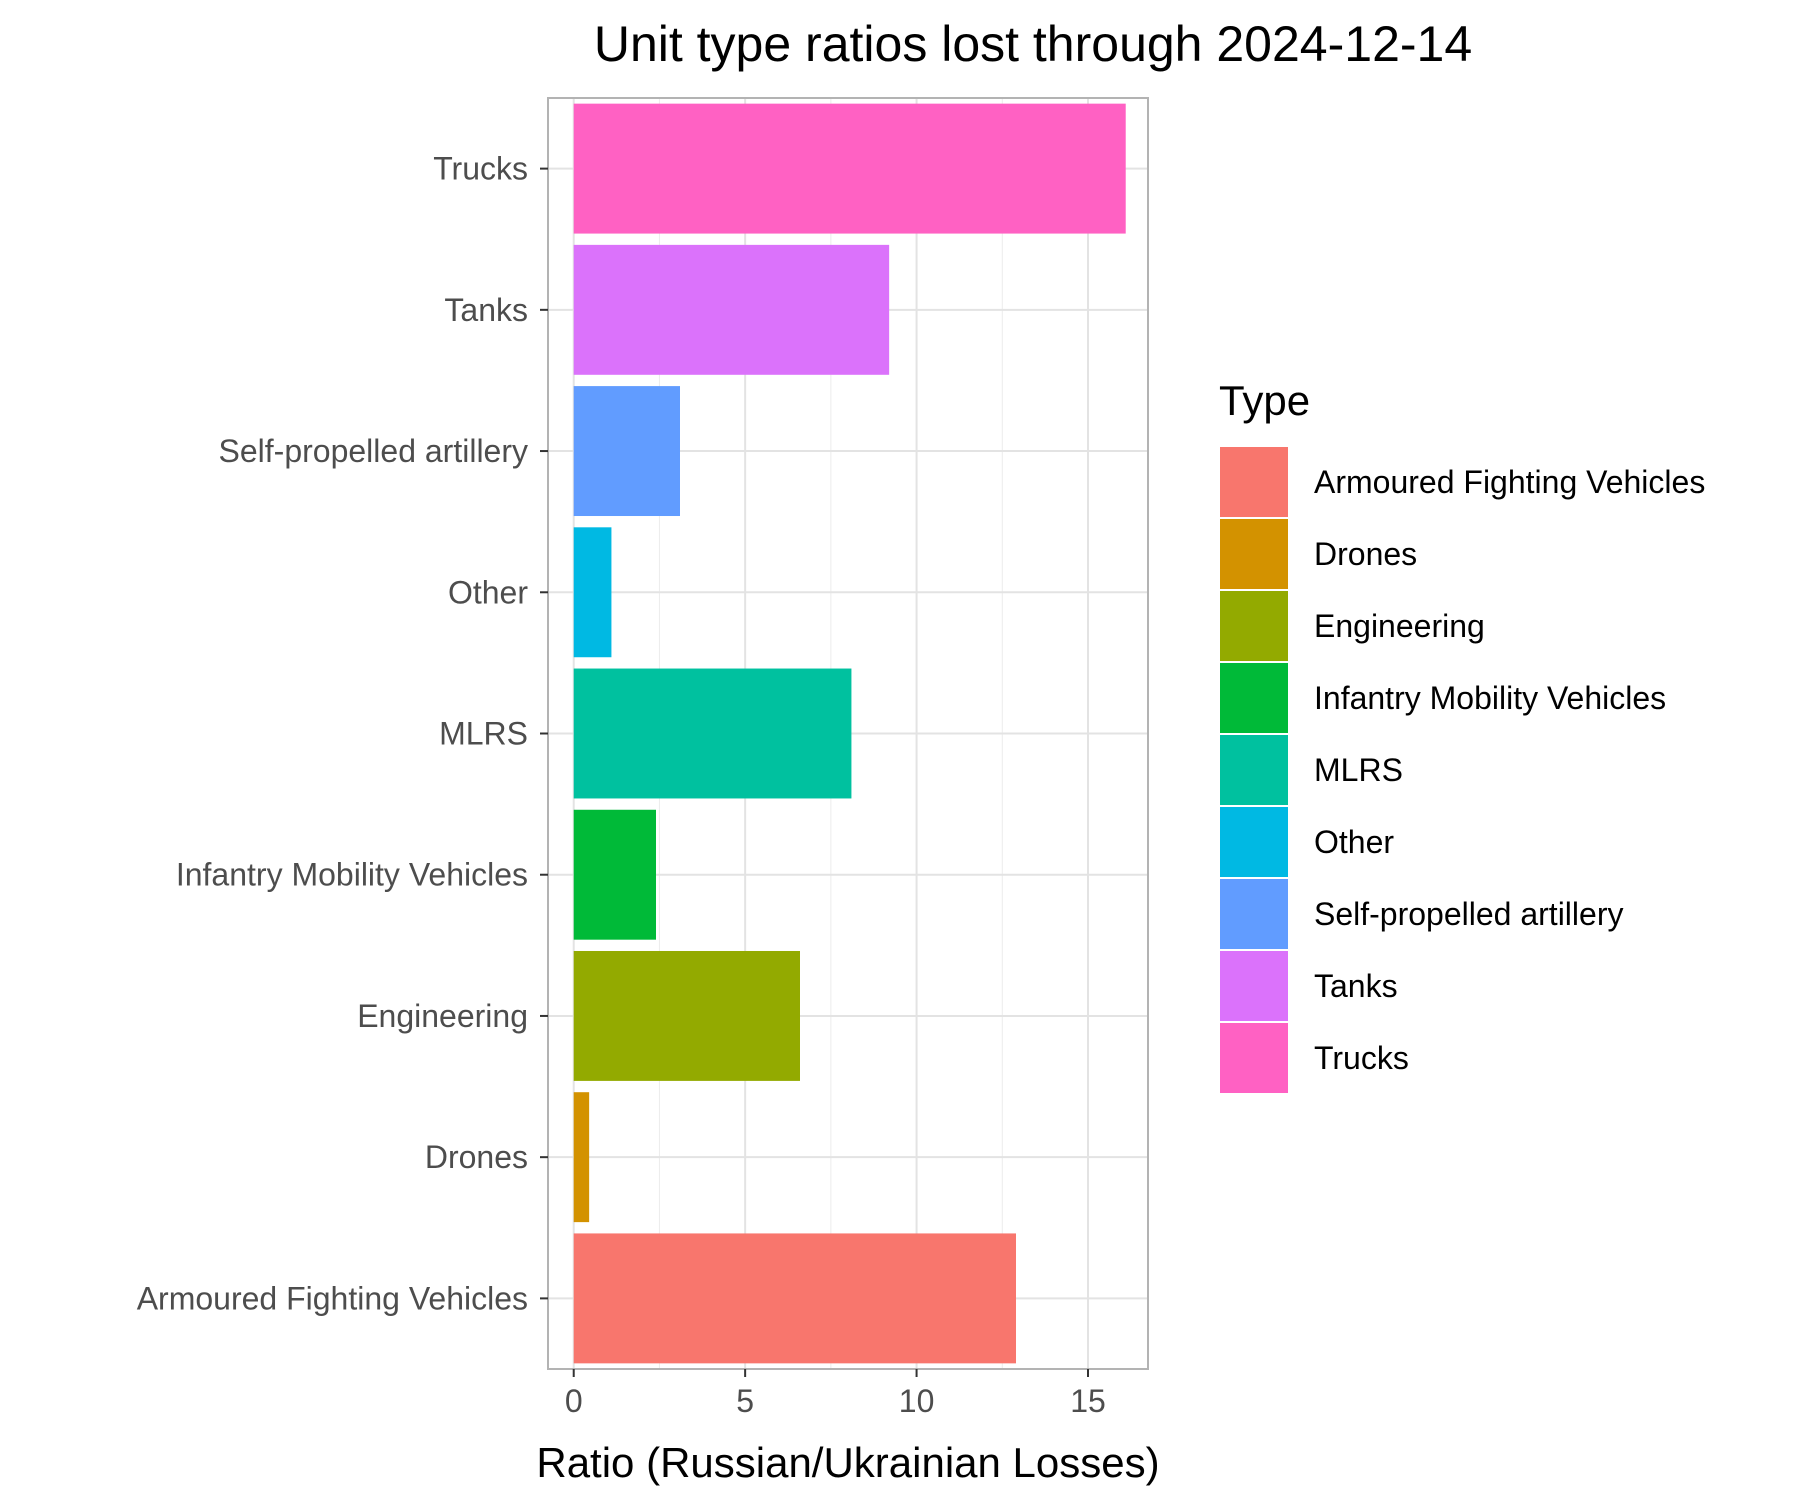 This screenshot has height=1500, width=1800. Describe the element at coordinates (1254, 1058) in the screenshot. I see `legend-key-trucks` at that location.